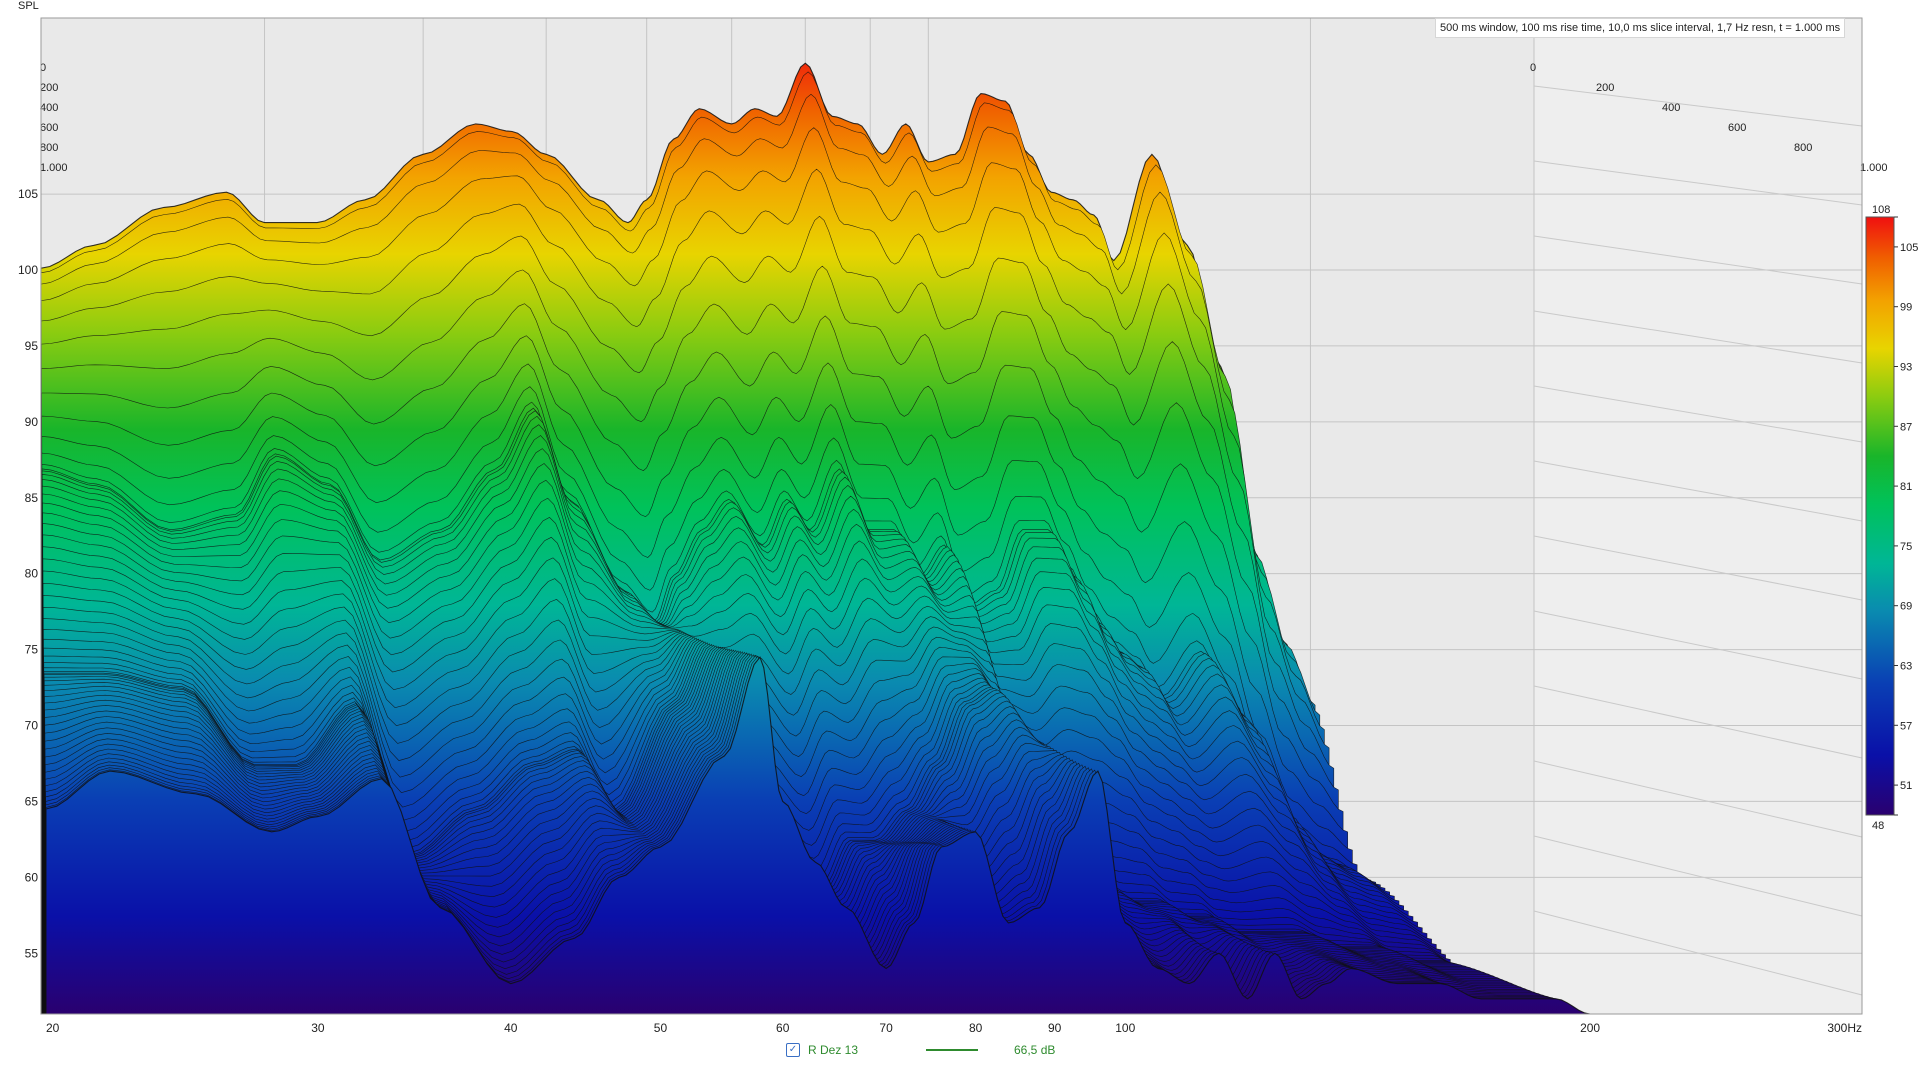 The width and height of the screenshot is (1920, 1066). Describe the element at coordinates (32, 953) in the screenshot. I see `y-tick-label: 55` at that location.